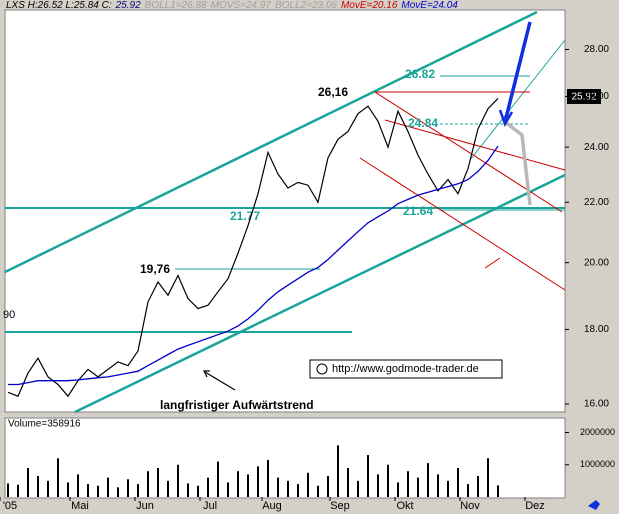 This screenshot has height=514, width=619. What do you see at coordinates (145, 506) in the screenshot?
I see `x-tick-label: Jun` at bounding box center [145, 506].